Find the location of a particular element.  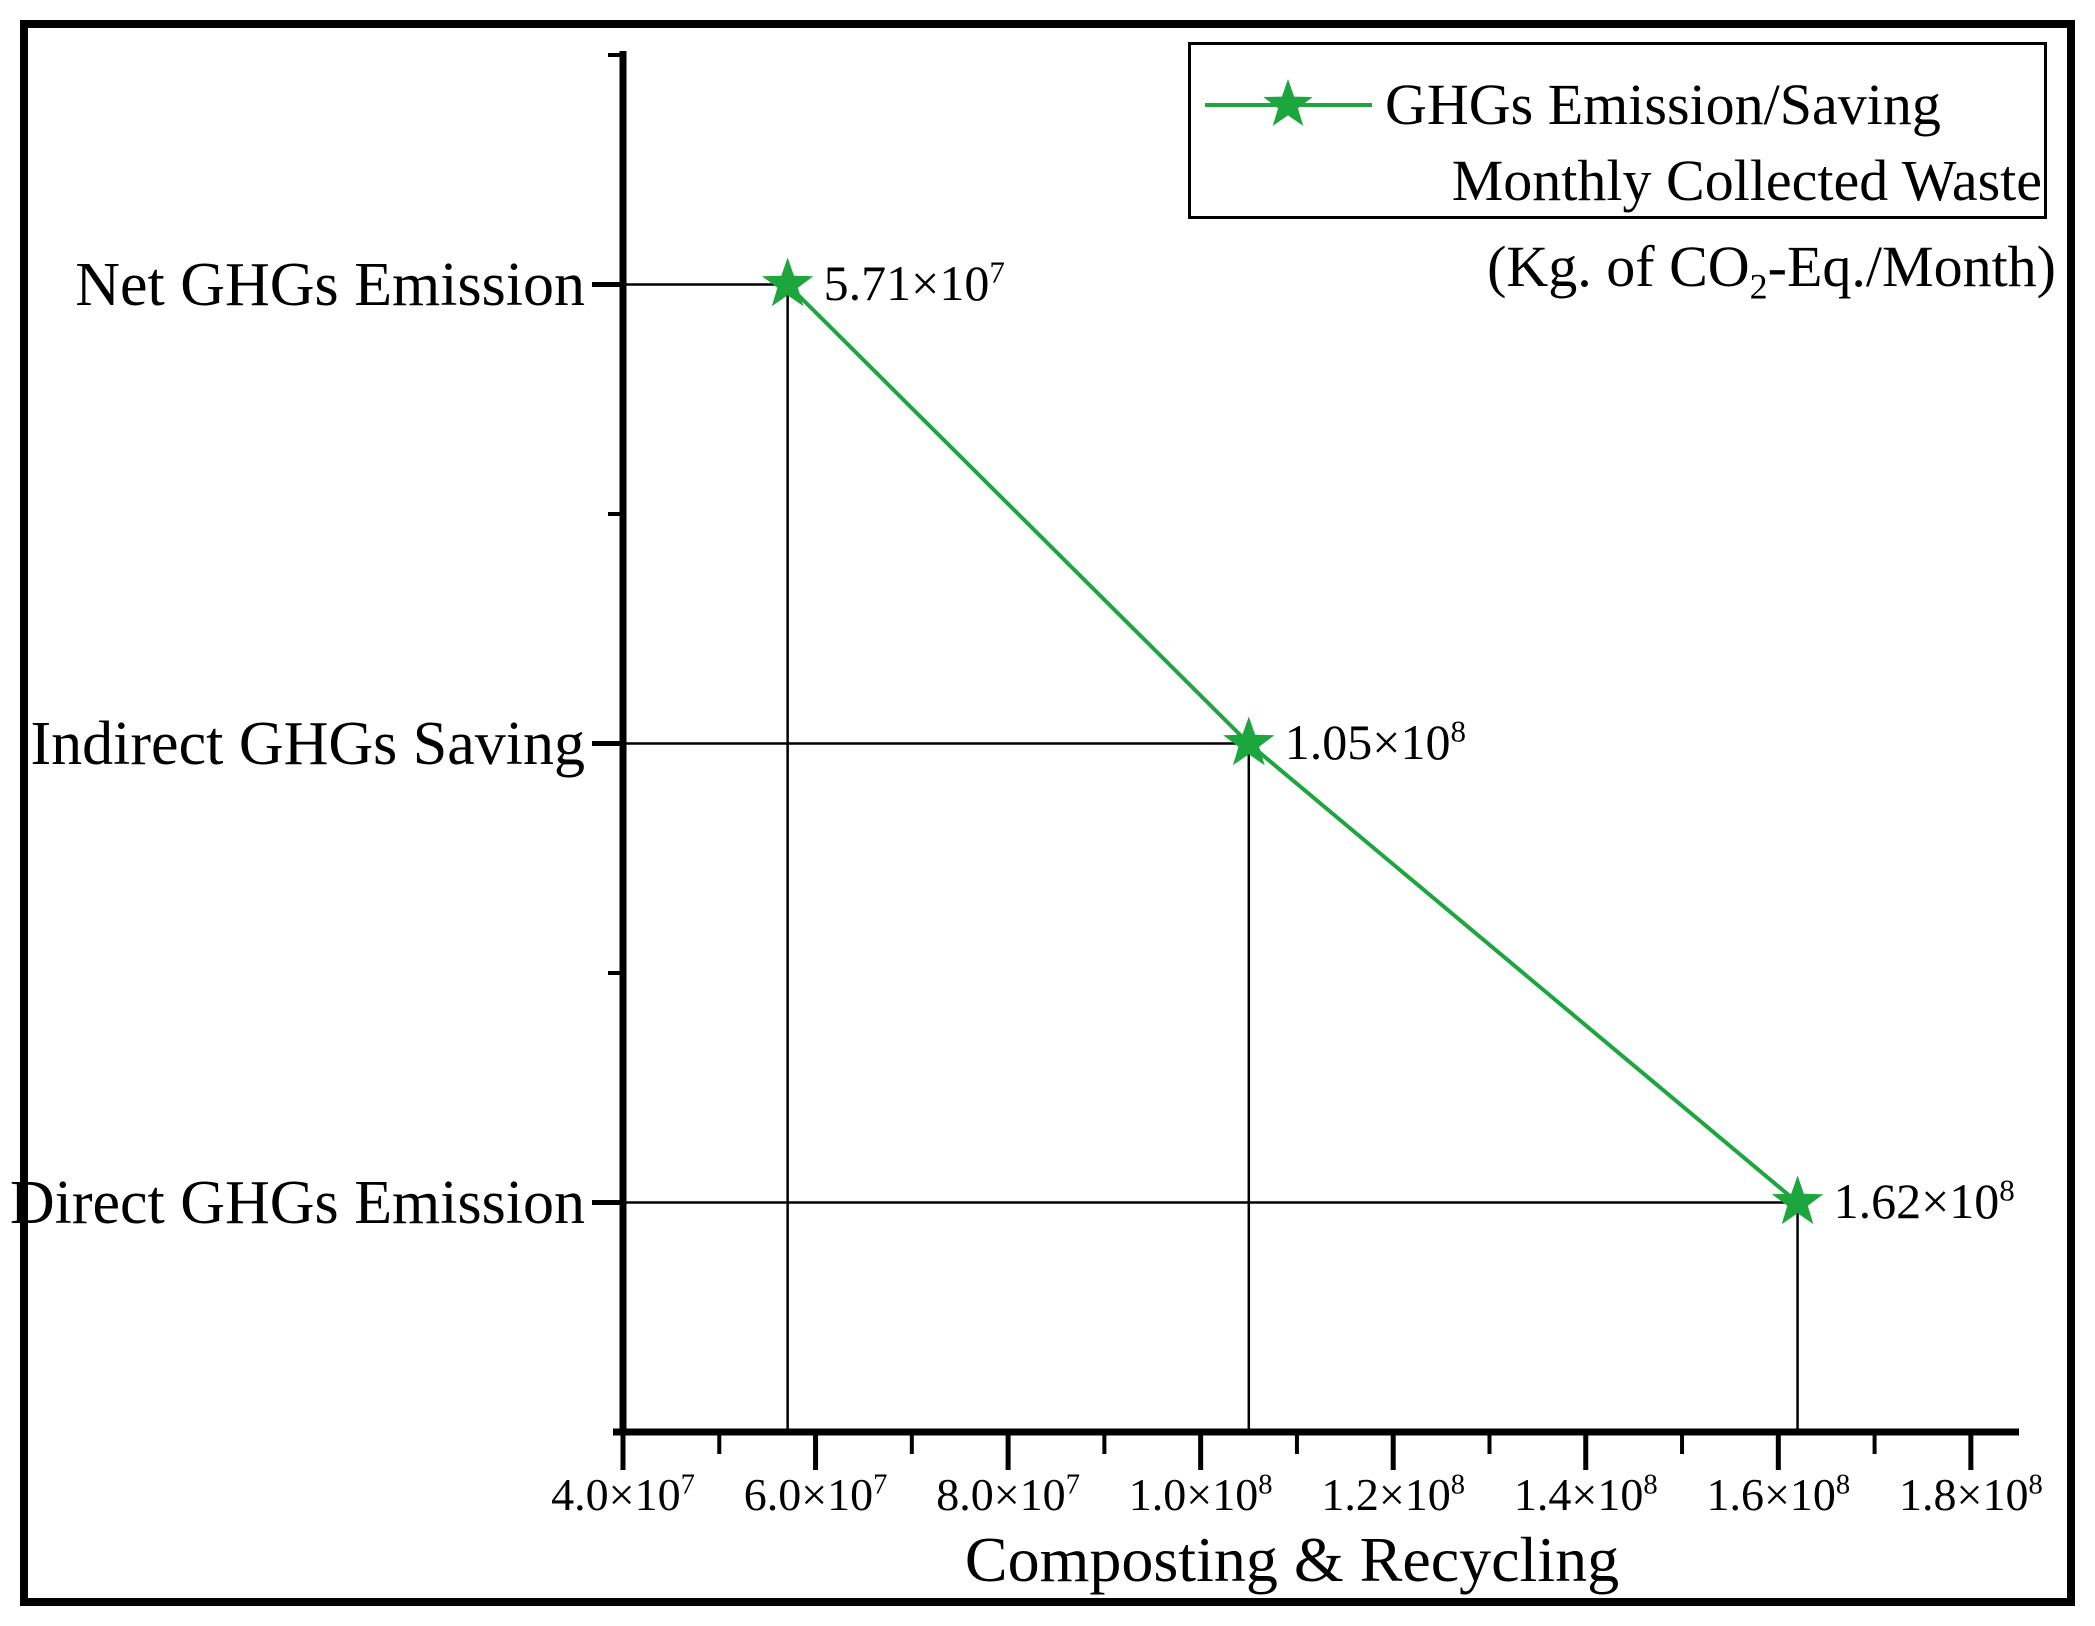

y-category-label: Net GHGs Emission is located at coordinates (330, 284).